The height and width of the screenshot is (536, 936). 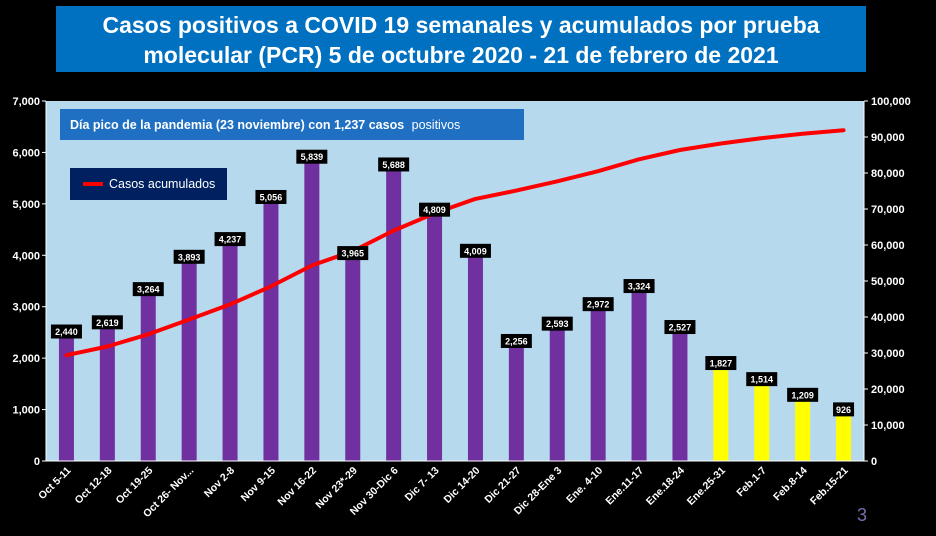 I want to click on svg-text: 4,237, so click(x=230, y=240).